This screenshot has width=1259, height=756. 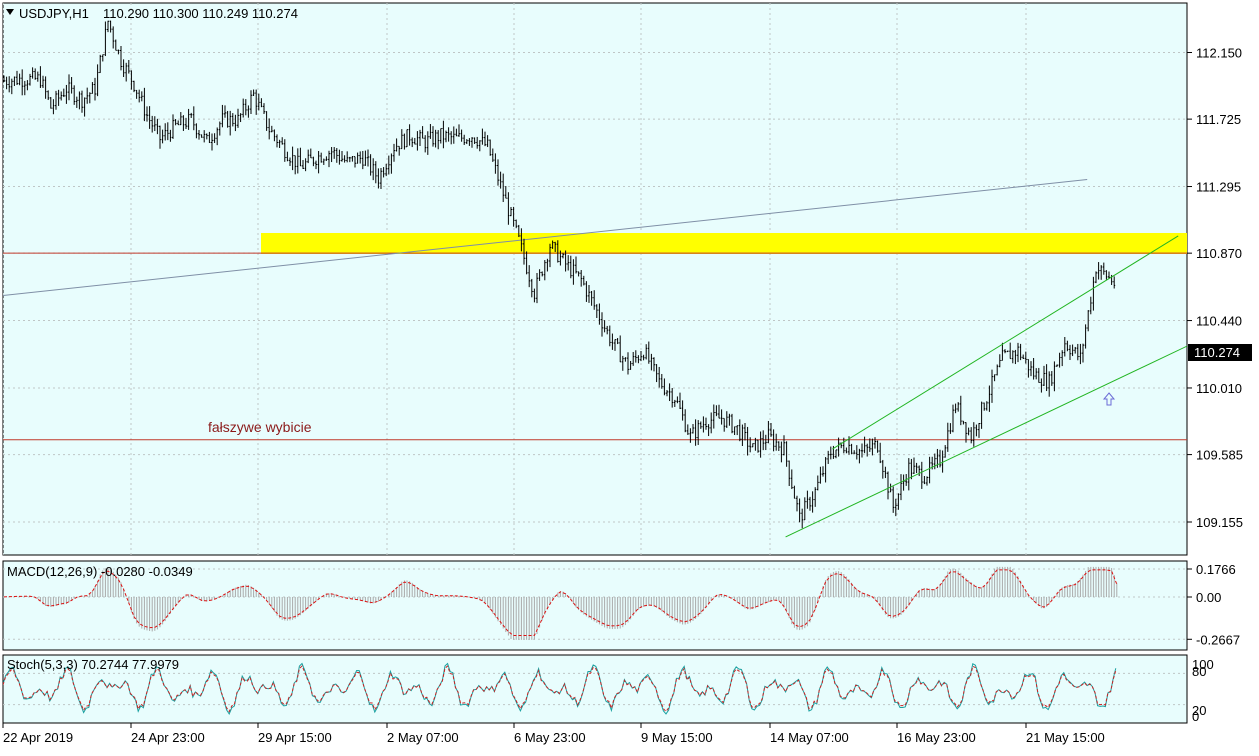 I want to click on stoch-label: Stoch(5,3,3) 70.2744 77.9979, so click(x=93, y=664).